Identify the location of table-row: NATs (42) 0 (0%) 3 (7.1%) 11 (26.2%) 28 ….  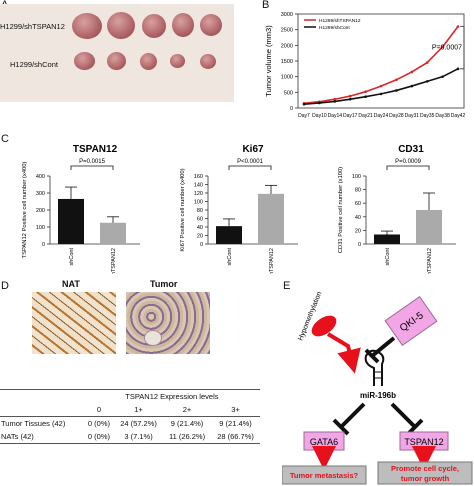
(130, 437).